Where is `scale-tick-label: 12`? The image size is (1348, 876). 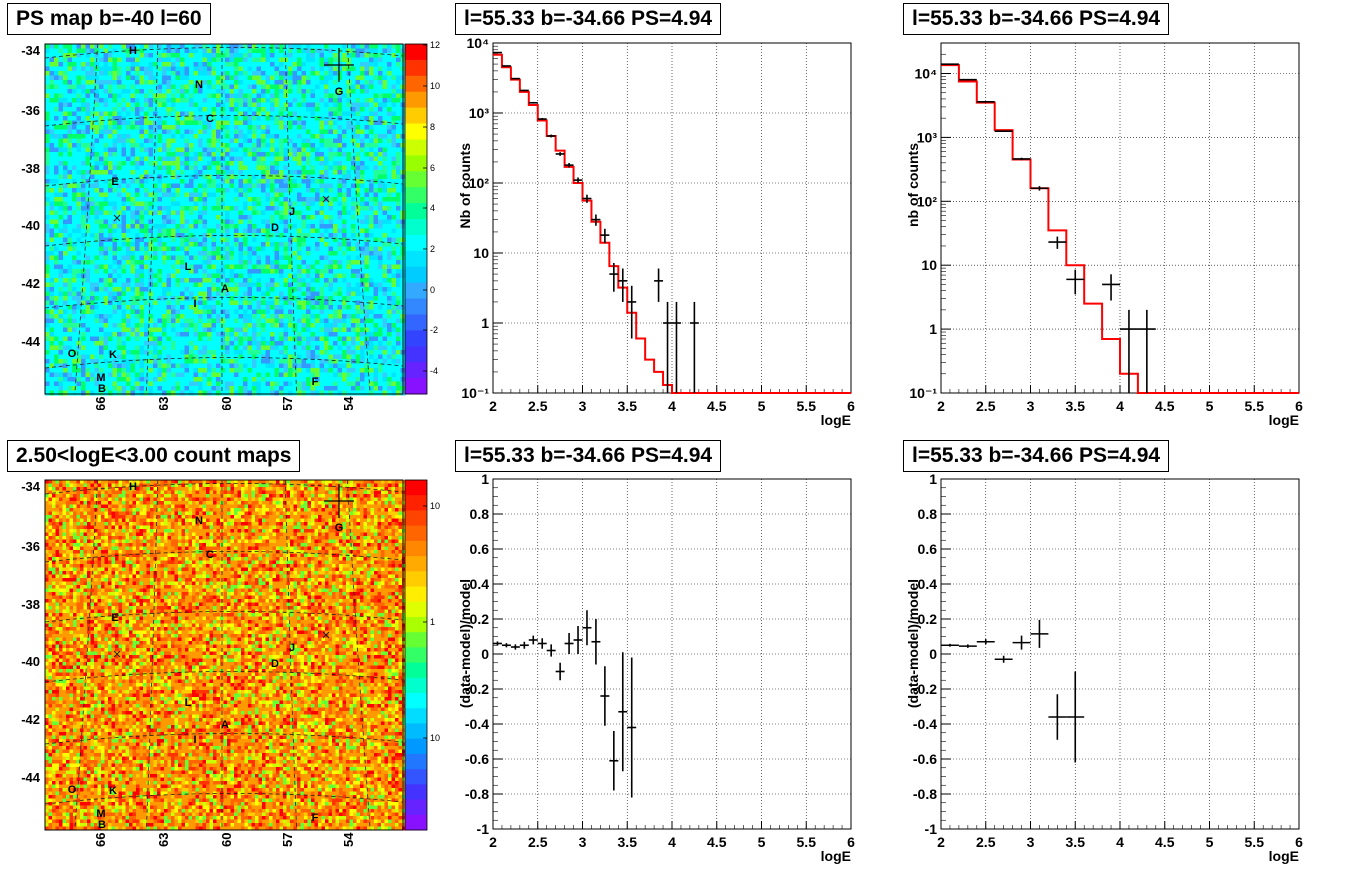
scale-tick-label: 12 is located at coordinates (435, 45).